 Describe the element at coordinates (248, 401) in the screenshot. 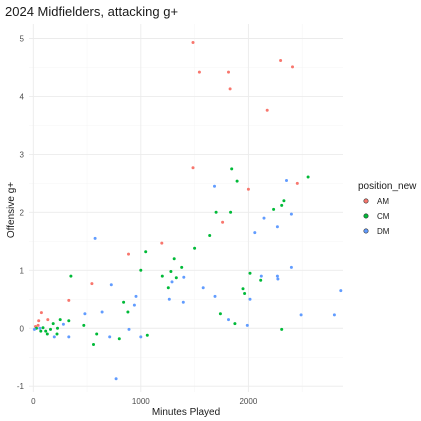

I see `x-tick-label: 2000` at that location.